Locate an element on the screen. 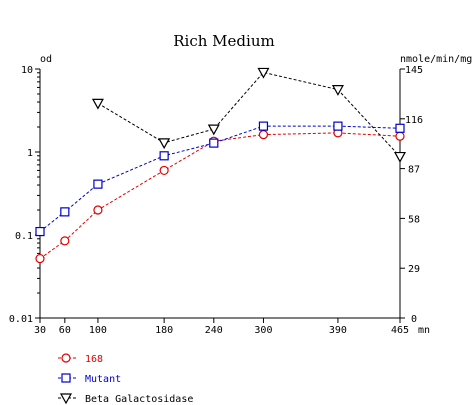  legend-item: Beta Galactosidase is located at coordinates (125, 399).